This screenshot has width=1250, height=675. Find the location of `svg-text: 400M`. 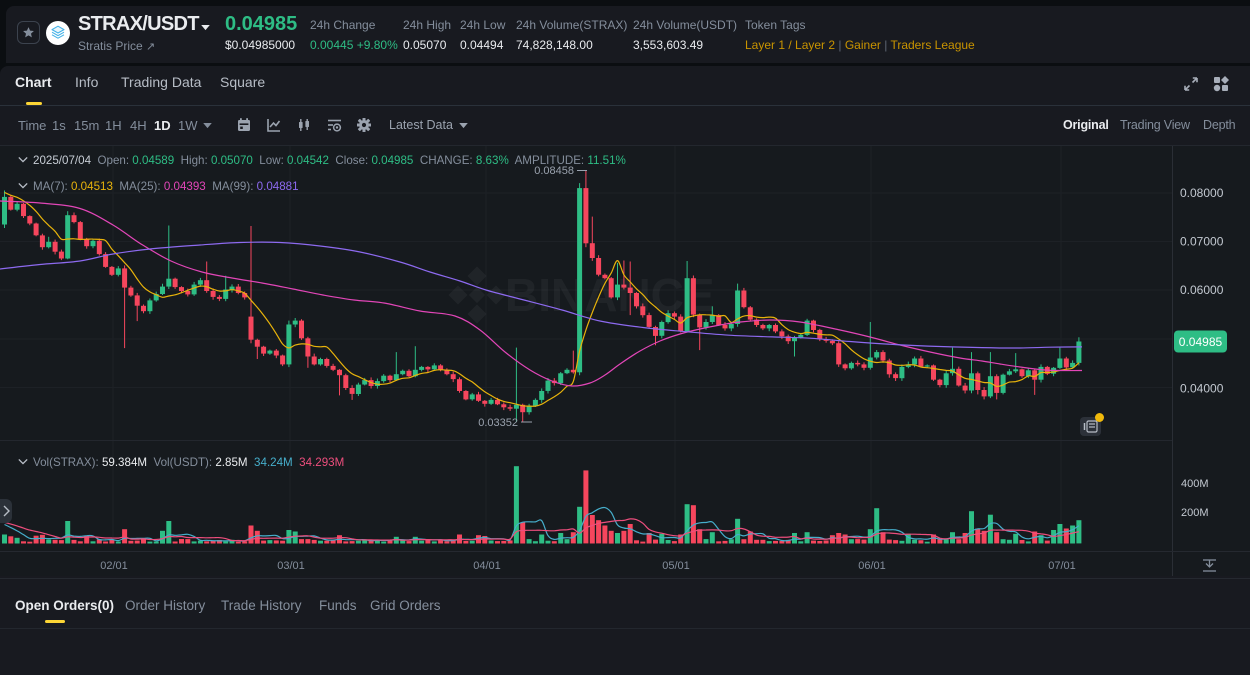

svg-text: 400M is located at coordinates (1195, 484).